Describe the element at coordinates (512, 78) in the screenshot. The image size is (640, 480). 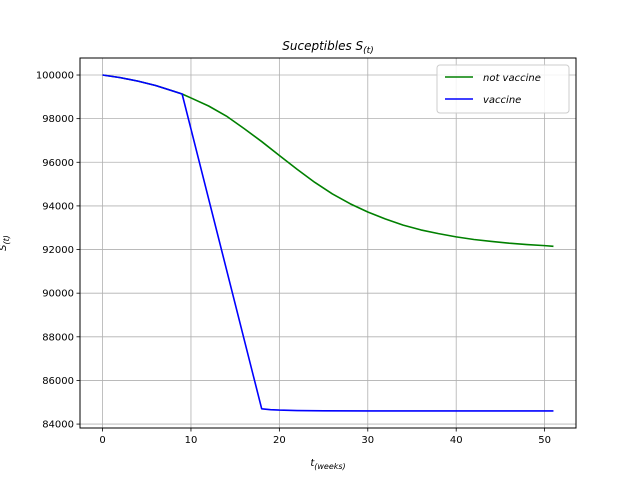
I see `legend-label-not-vaccine: not vaccine` at that location.